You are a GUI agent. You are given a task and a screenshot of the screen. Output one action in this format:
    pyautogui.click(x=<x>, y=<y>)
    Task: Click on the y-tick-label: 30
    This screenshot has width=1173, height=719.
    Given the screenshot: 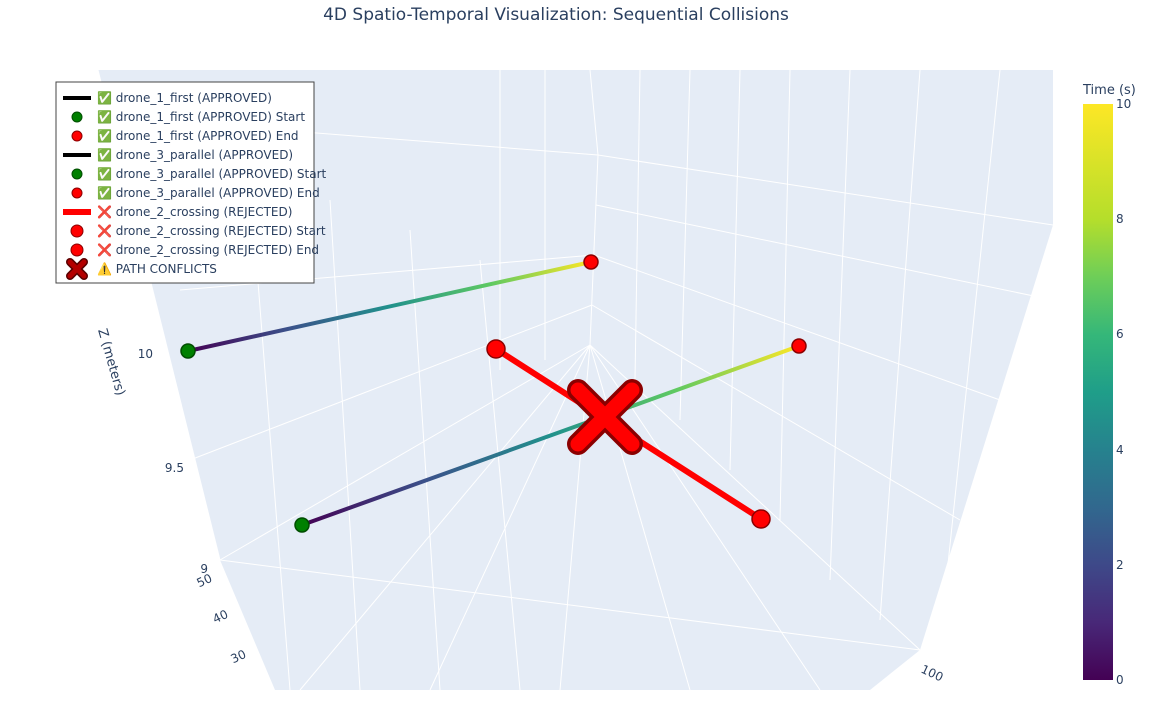 What is the action you would take?
    pyautogui.click(x=239, y=656)
    